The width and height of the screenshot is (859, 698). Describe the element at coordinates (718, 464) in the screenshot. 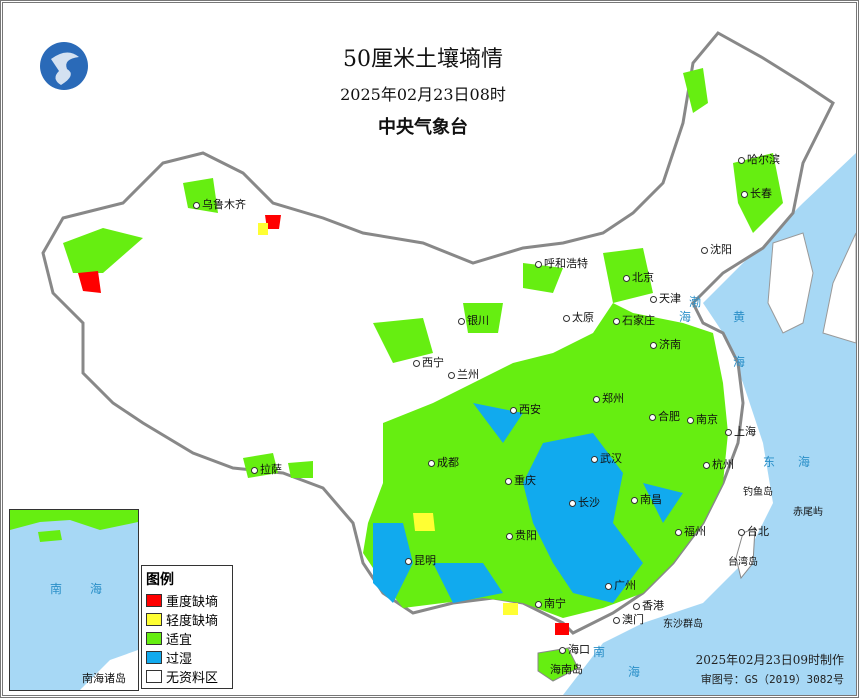

I see `city-label: 杭州` at that location.